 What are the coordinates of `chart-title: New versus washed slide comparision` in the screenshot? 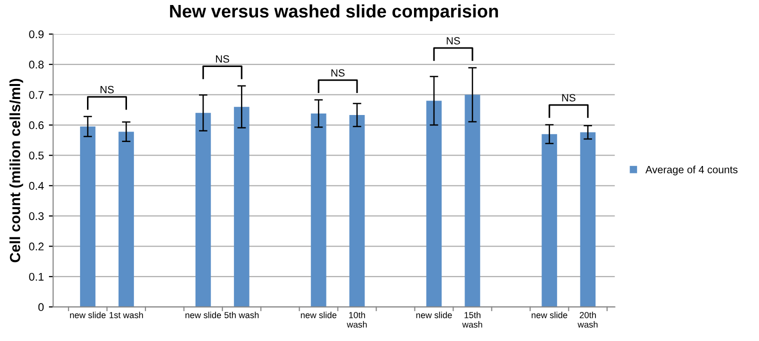 It's located at (334, 13).